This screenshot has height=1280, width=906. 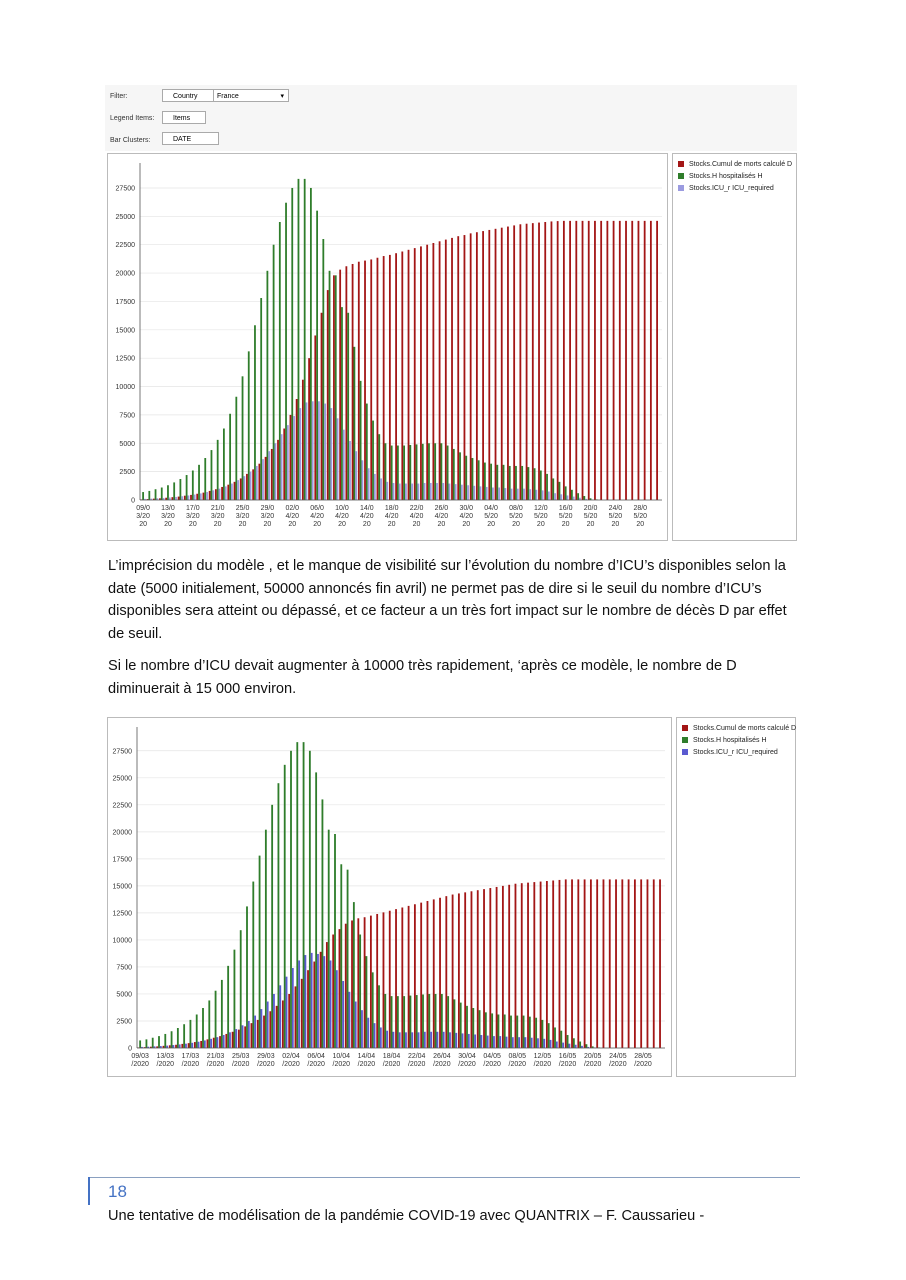 What do you see at coordinates (124, 1021) in the screenshot?
I see `y-tick-label: 2500` at bounding box center [124, 1021].